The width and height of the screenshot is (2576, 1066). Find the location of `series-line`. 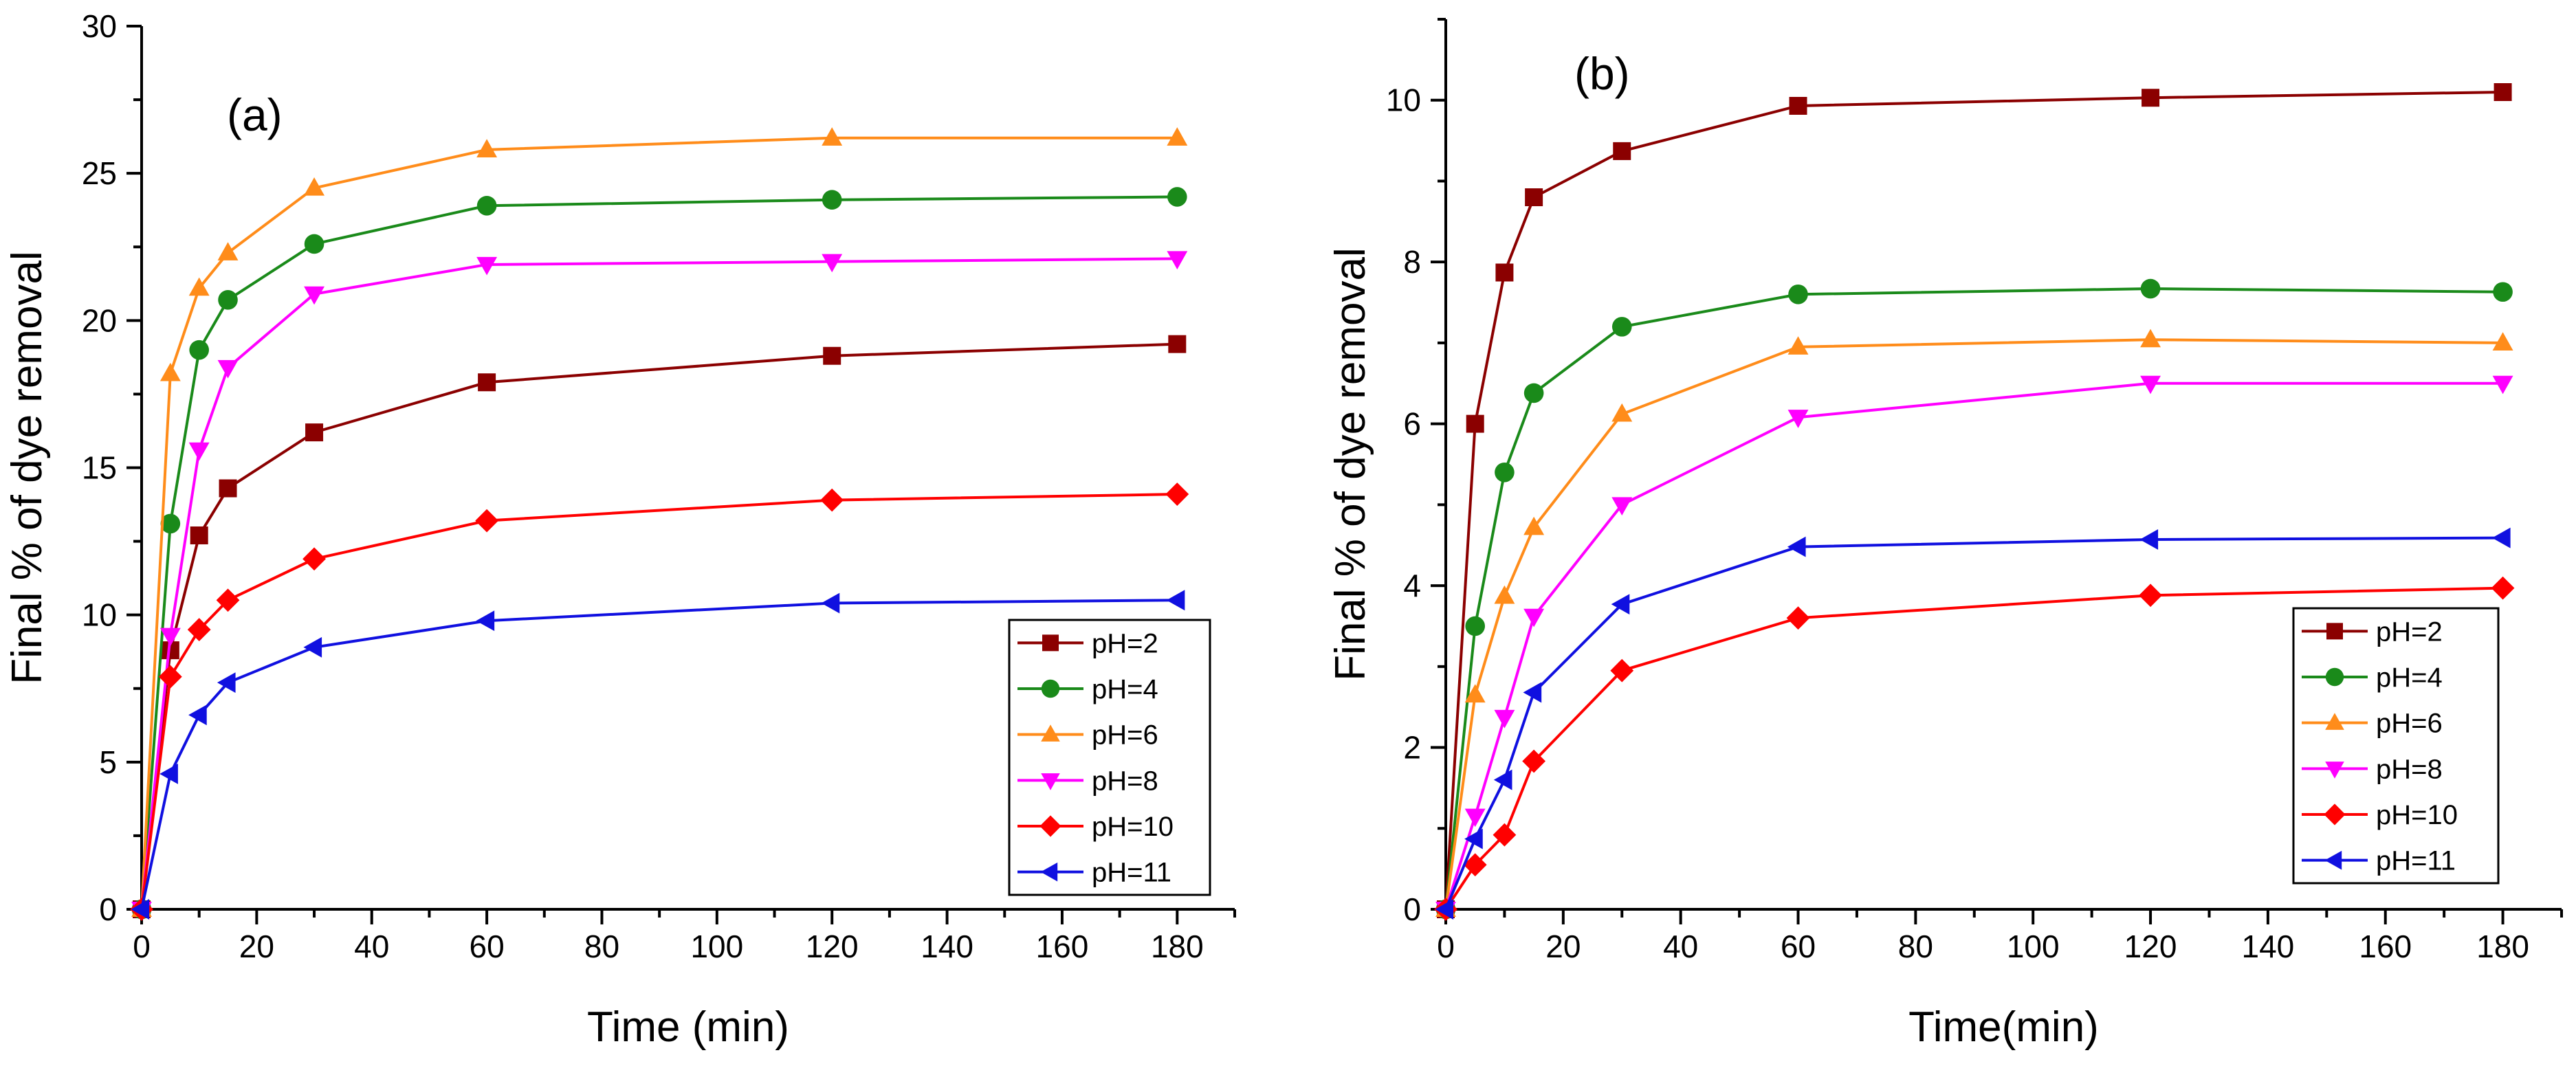

series-line is located at coordinates (1973, 723).